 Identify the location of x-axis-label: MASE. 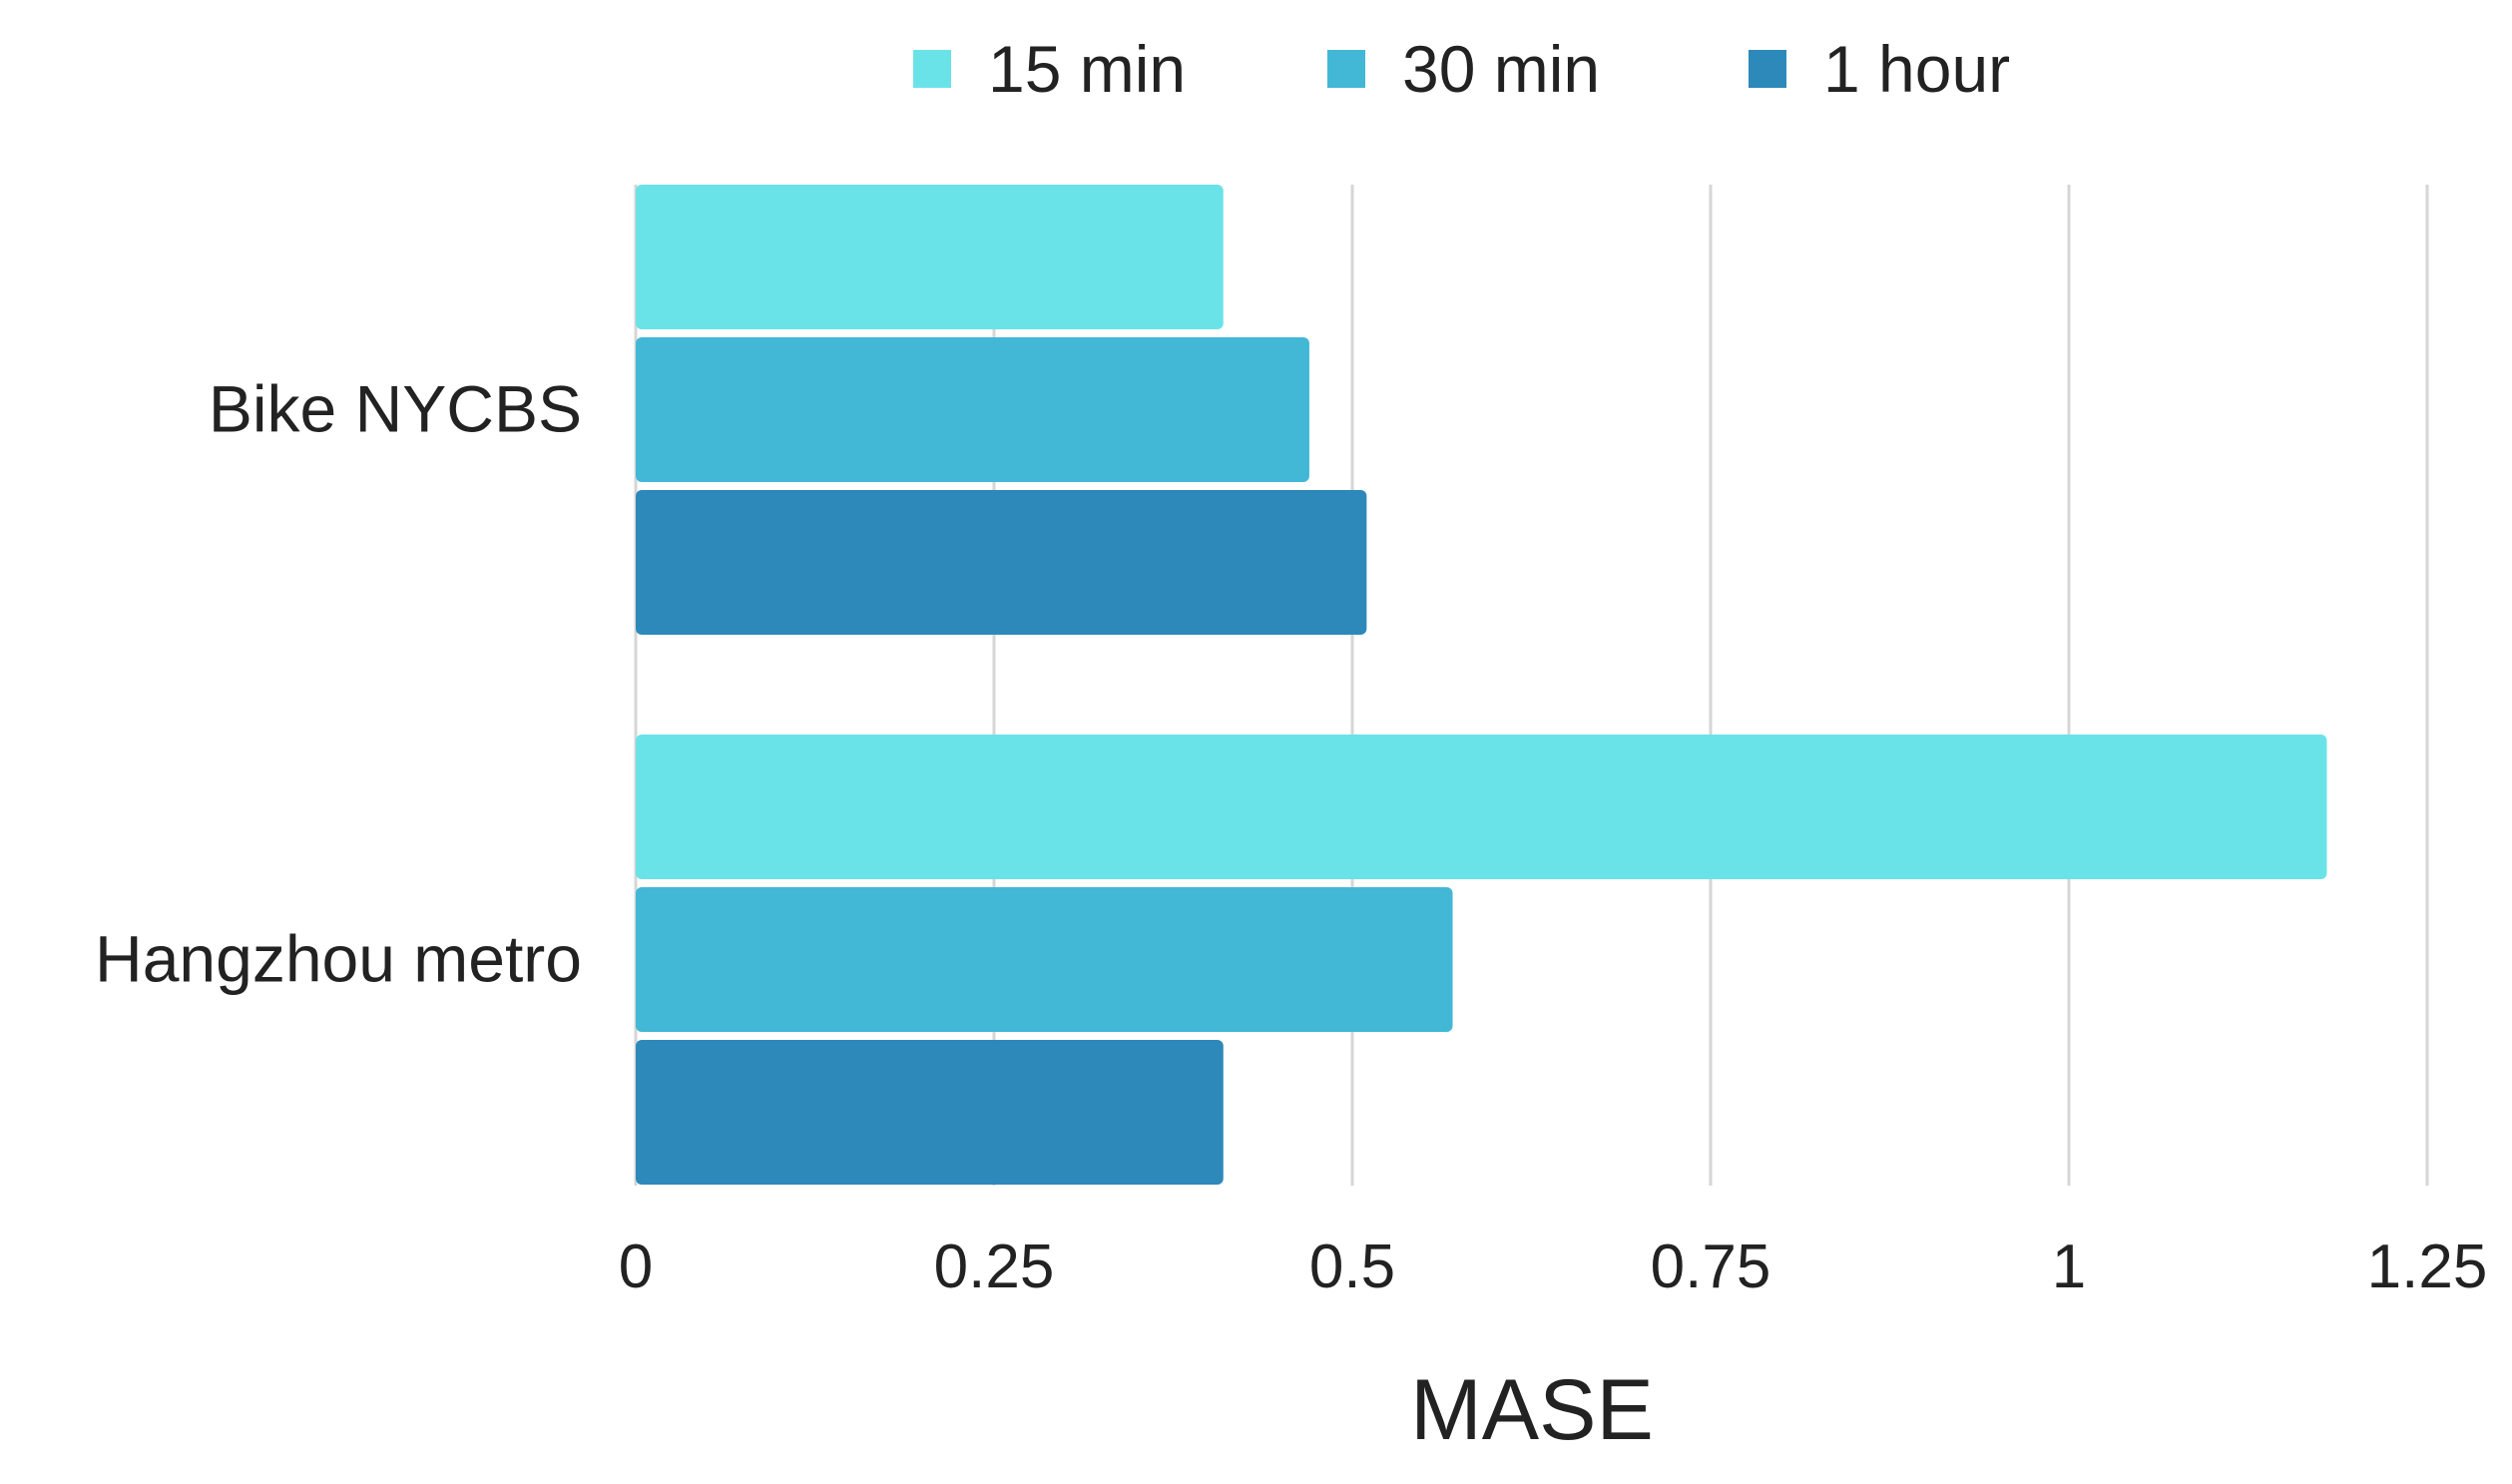
(1532, 1410).